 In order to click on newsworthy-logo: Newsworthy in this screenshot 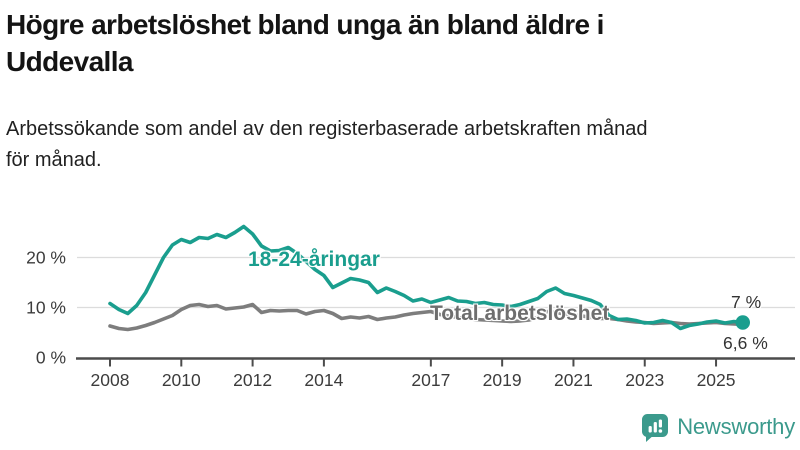, I will do `click(717, 427)`.